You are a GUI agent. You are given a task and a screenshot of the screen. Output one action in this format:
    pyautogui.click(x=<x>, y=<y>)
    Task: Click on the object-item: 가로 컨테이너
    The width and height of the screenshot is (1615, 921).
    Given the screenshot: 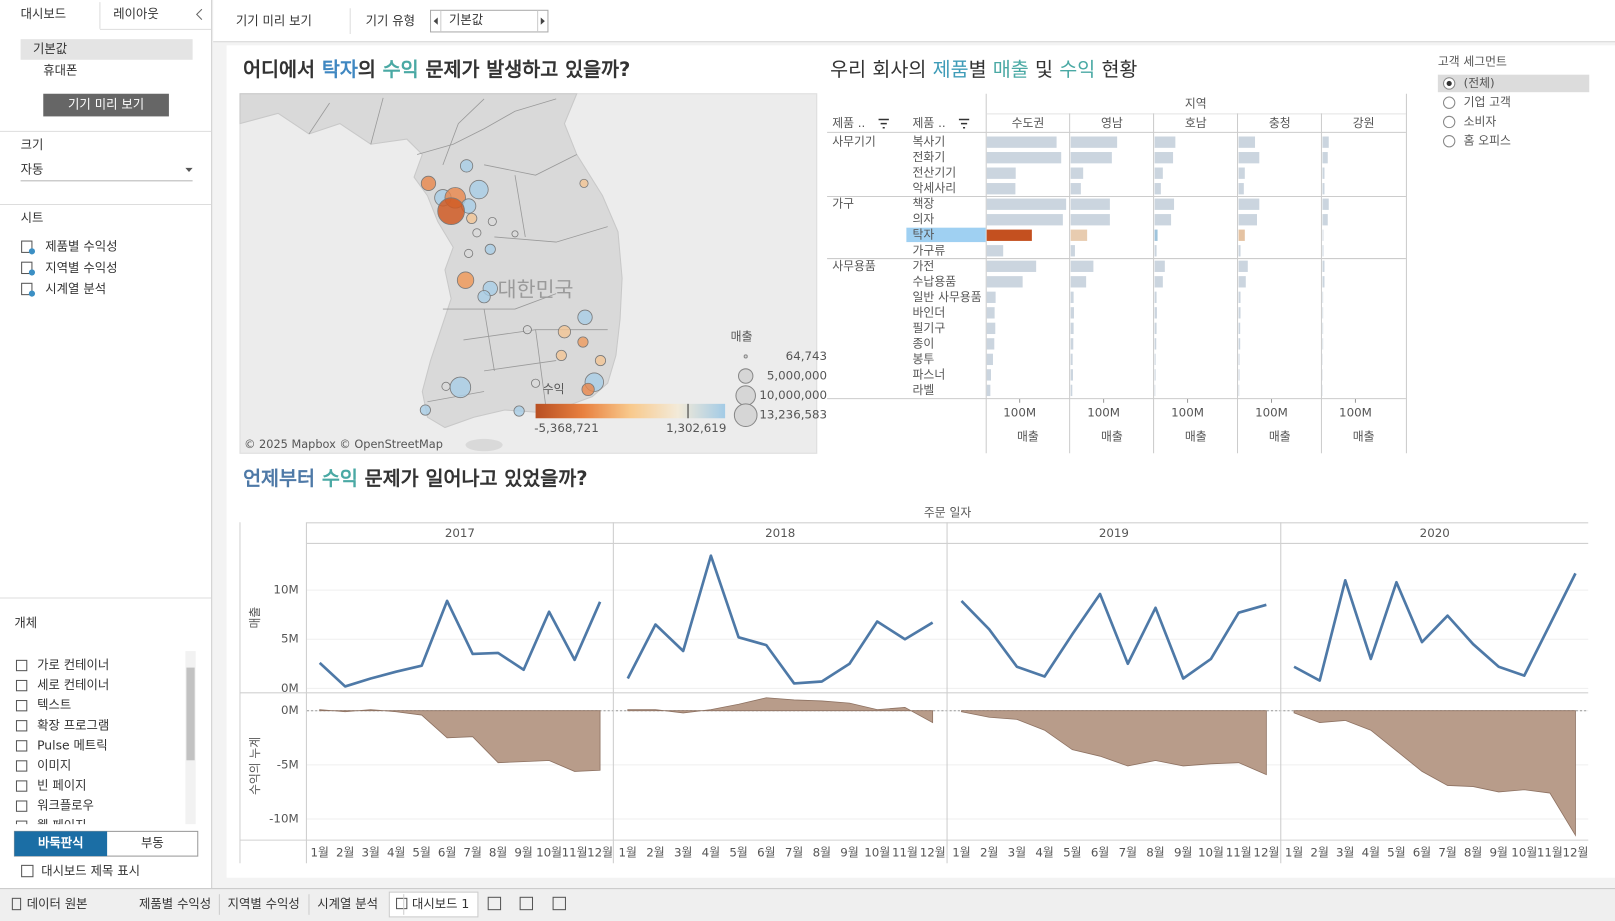 What is the action you would take?
    pyautogui.click(x=73, y=665)
    